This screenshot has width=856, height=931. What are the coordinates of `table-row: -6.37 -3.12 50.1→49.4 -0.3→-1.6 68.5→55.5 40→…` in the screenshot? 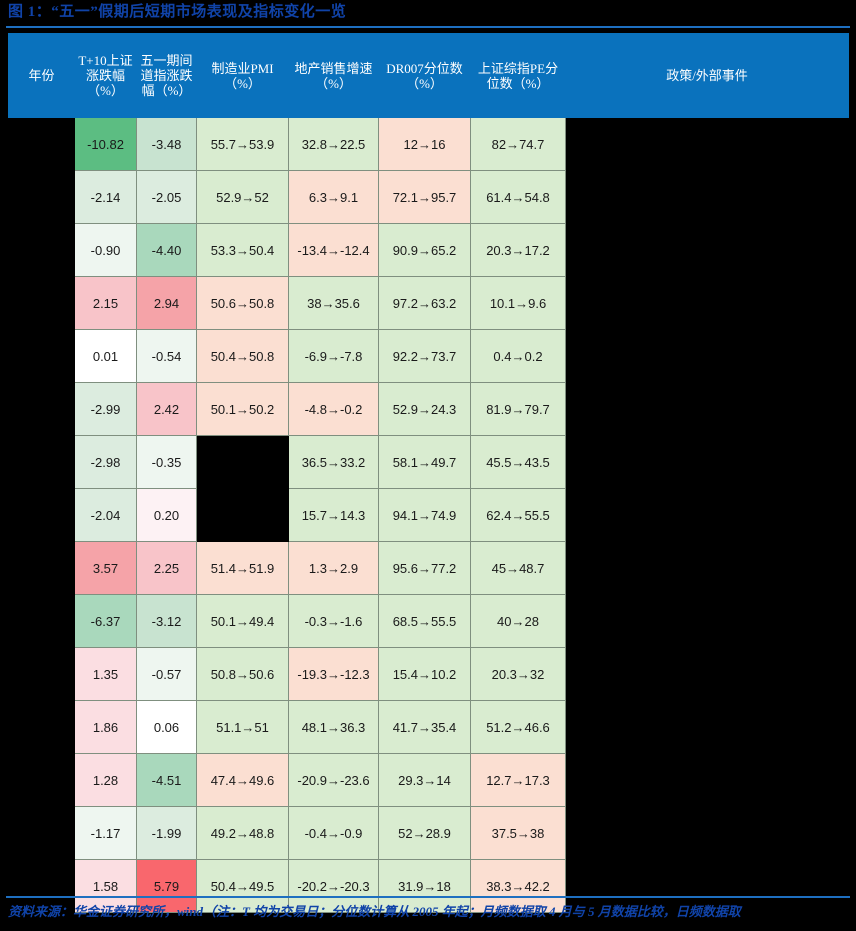 It's located at (428, 621).